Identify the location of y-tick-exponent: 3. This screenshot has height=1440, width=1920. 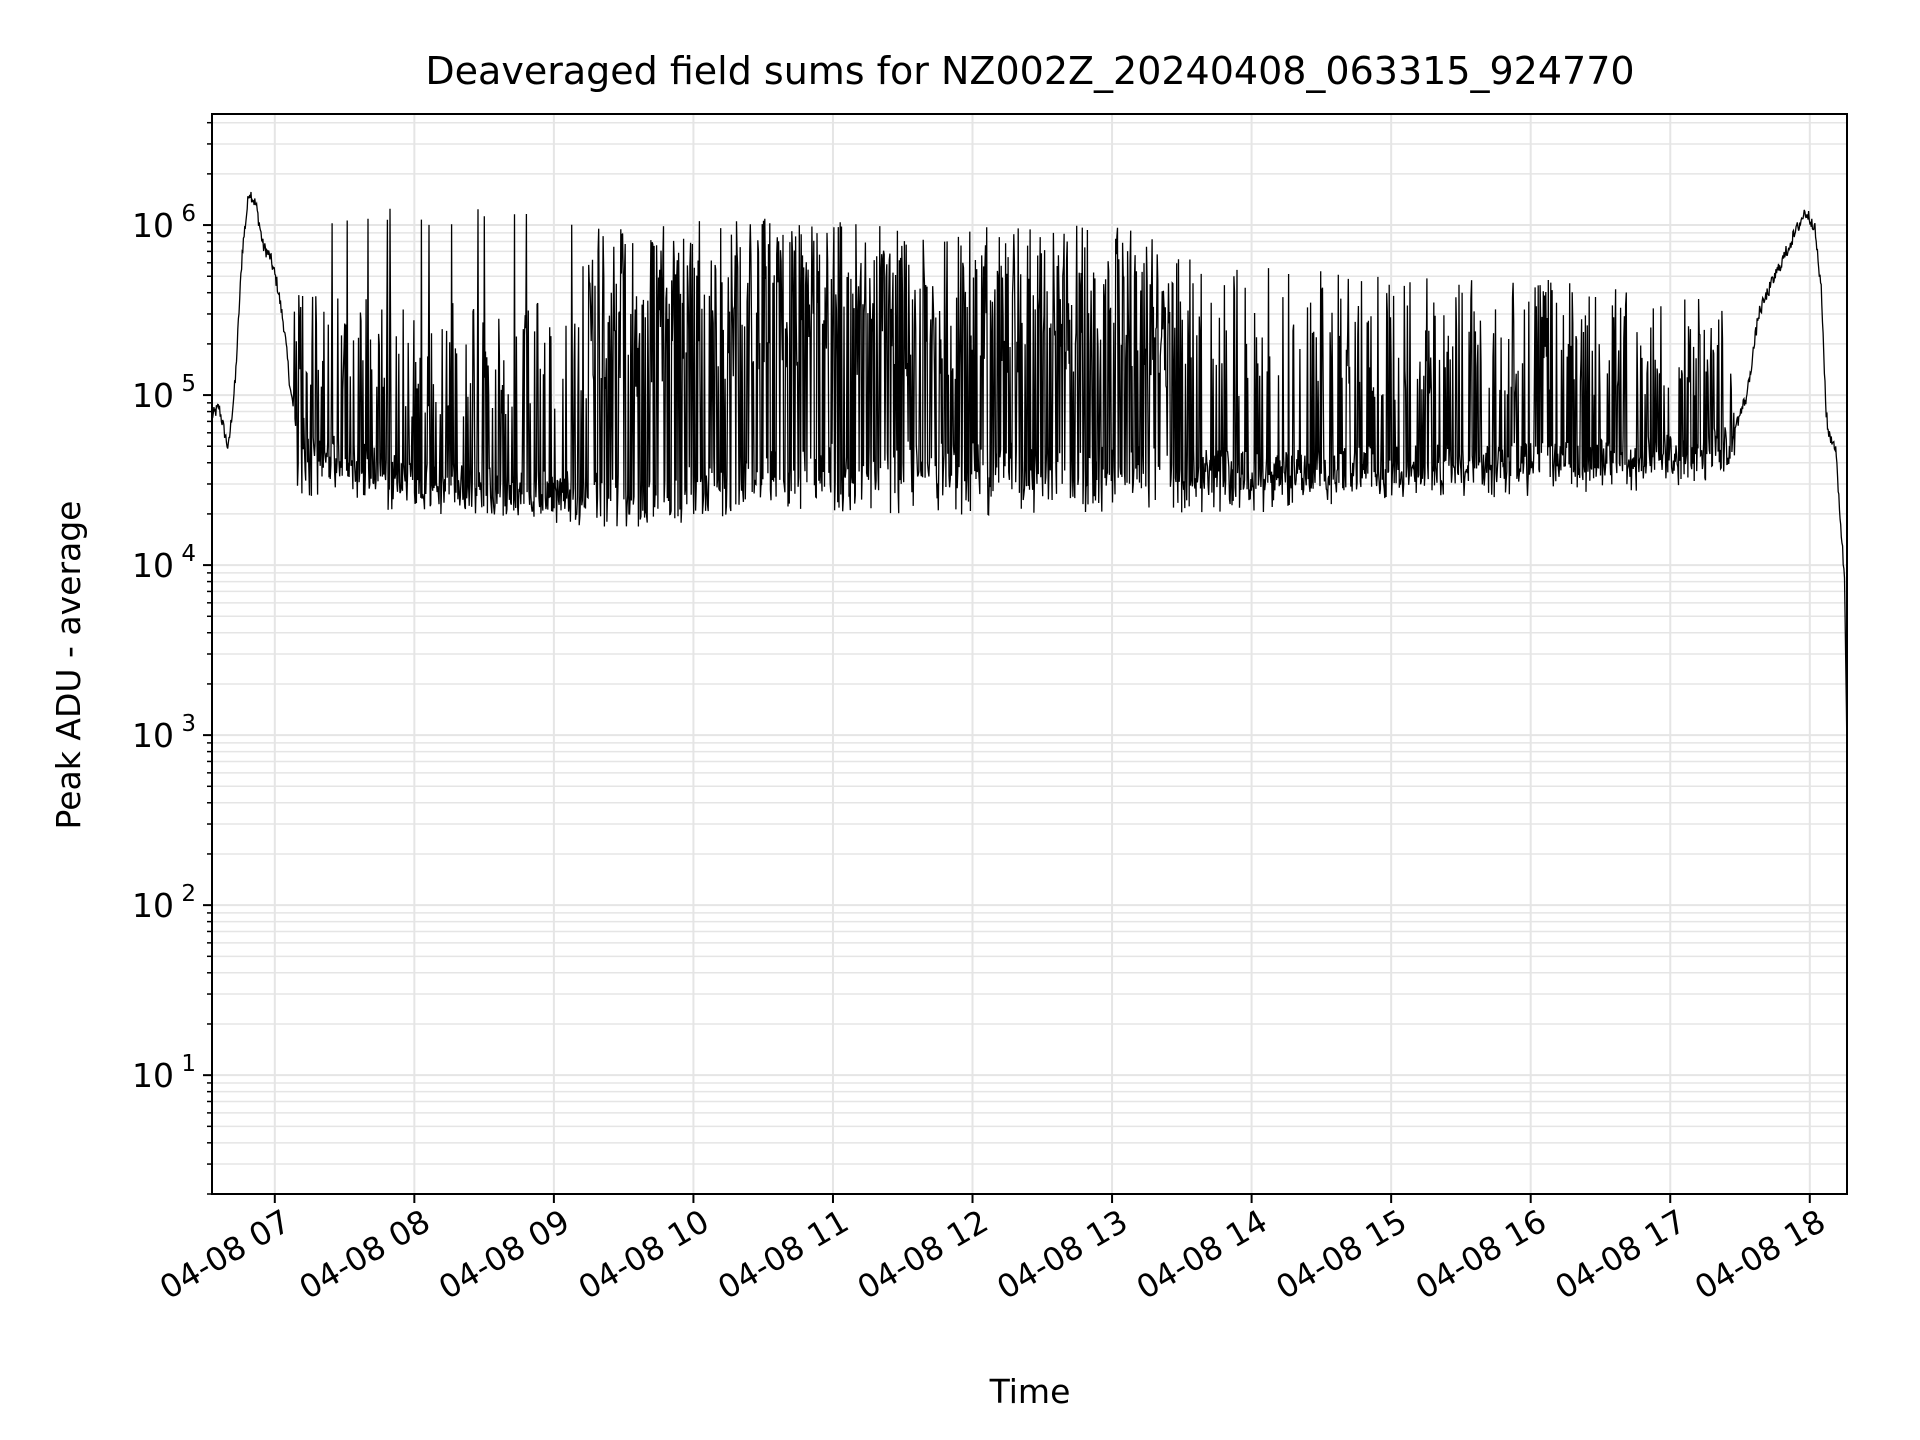
(188, 724).